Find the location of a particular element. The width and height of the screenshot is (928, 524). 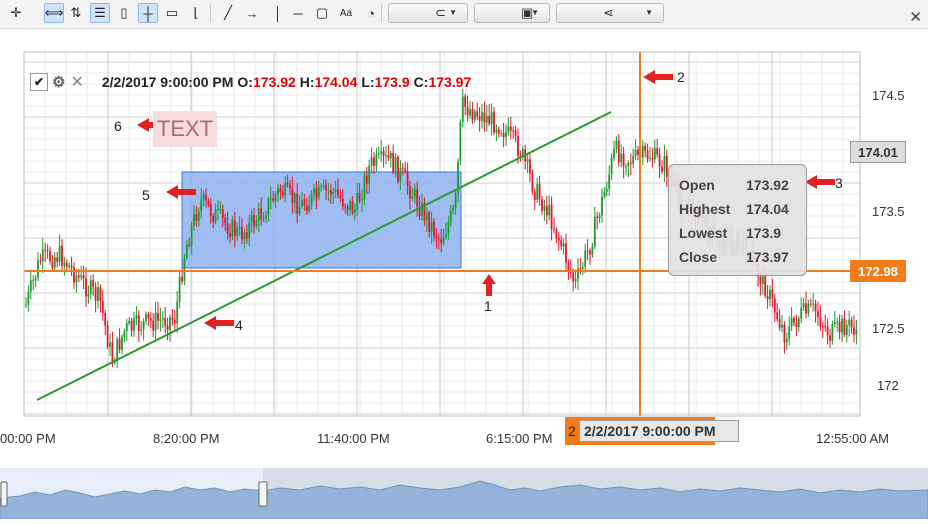

visibility-checkbox: ✔ is located at coordinates (39, 82).